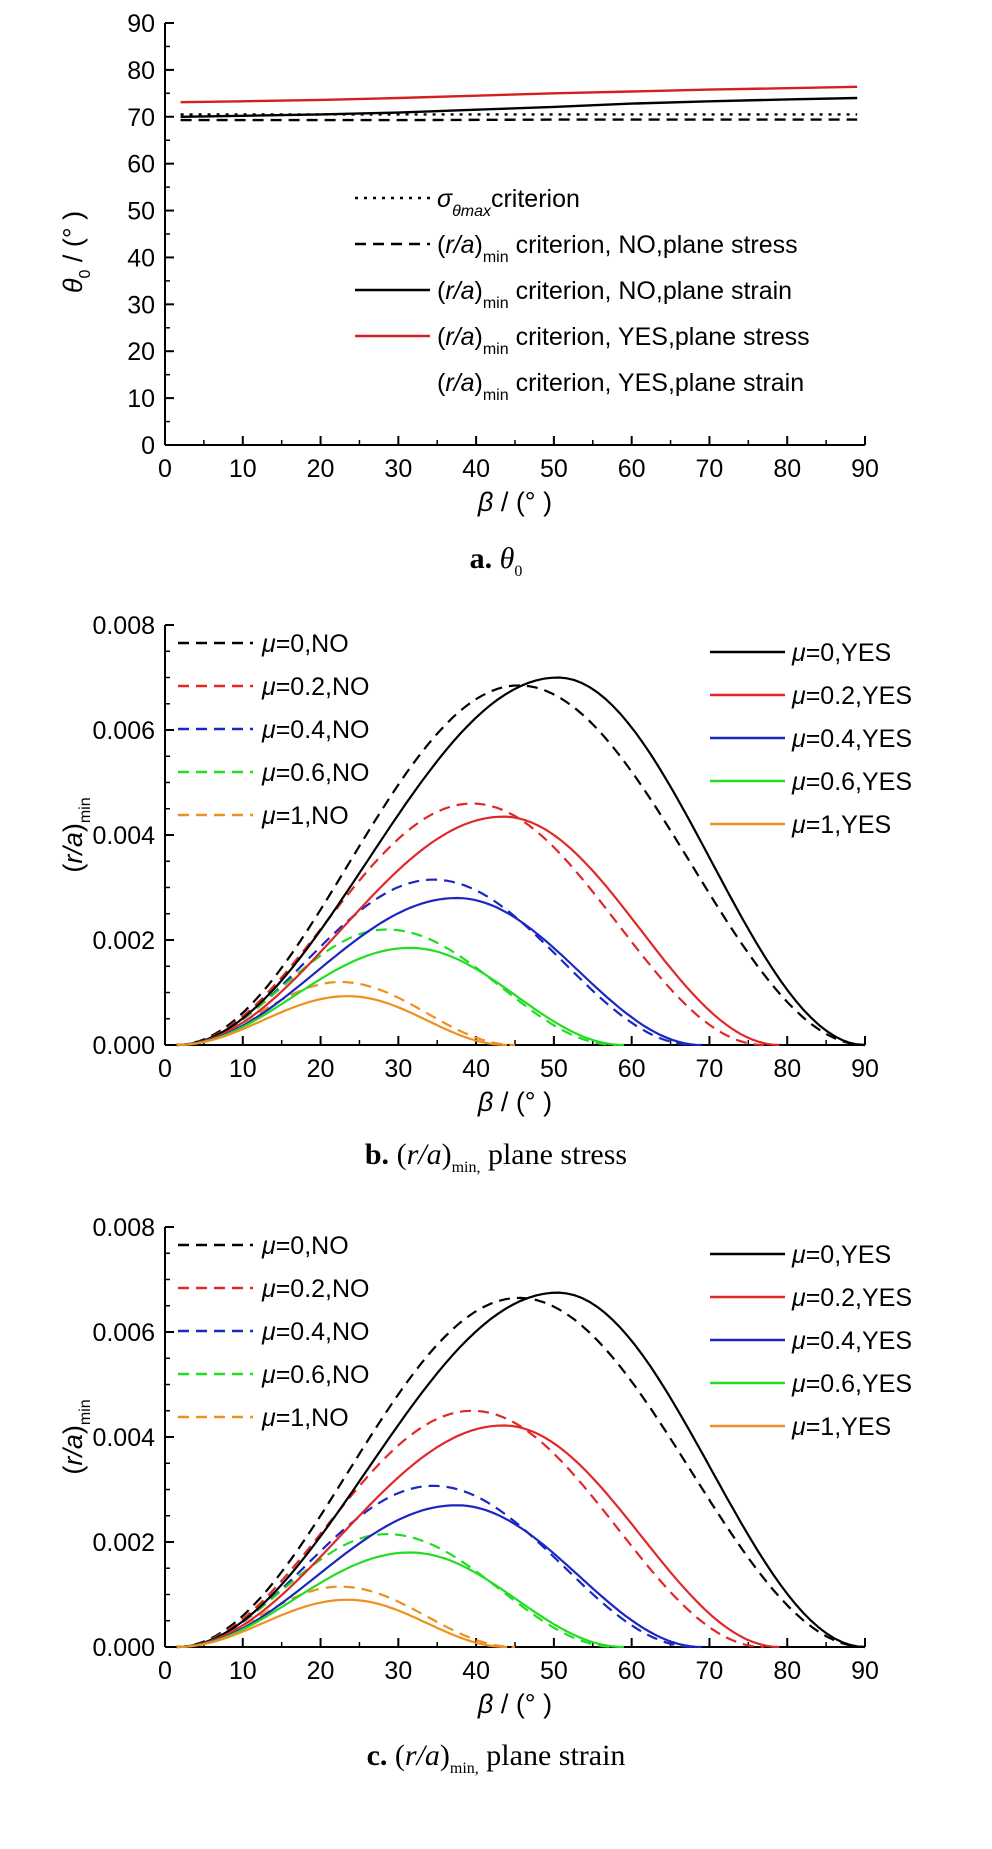 The height and width of the screenshot is (1849, 992). What do you see at coordinates (141, 258) in the screenshot?
I see `y-tick-label: 40` at bounding box center [141, 258].